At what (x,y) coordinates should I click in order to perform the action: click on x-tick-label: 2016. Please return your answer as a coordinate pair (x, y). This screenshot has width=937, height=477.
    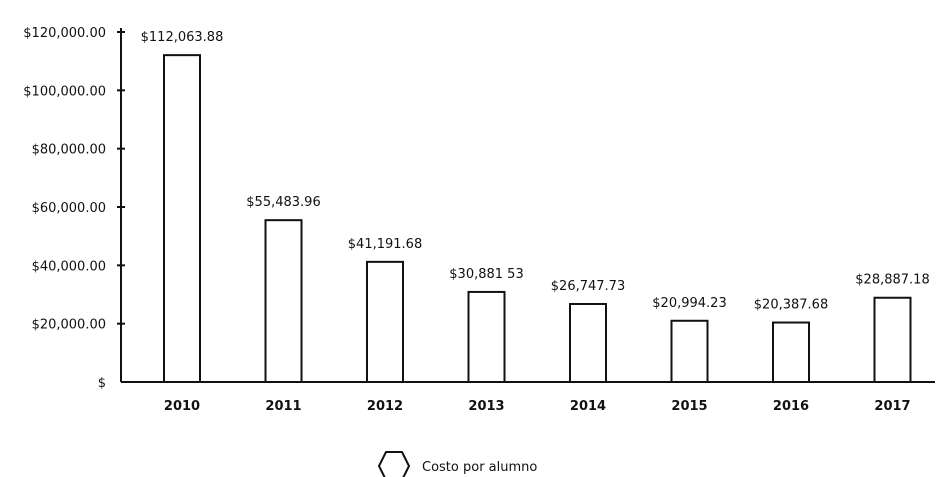
    Looking at the image, I should click on (791, 406).